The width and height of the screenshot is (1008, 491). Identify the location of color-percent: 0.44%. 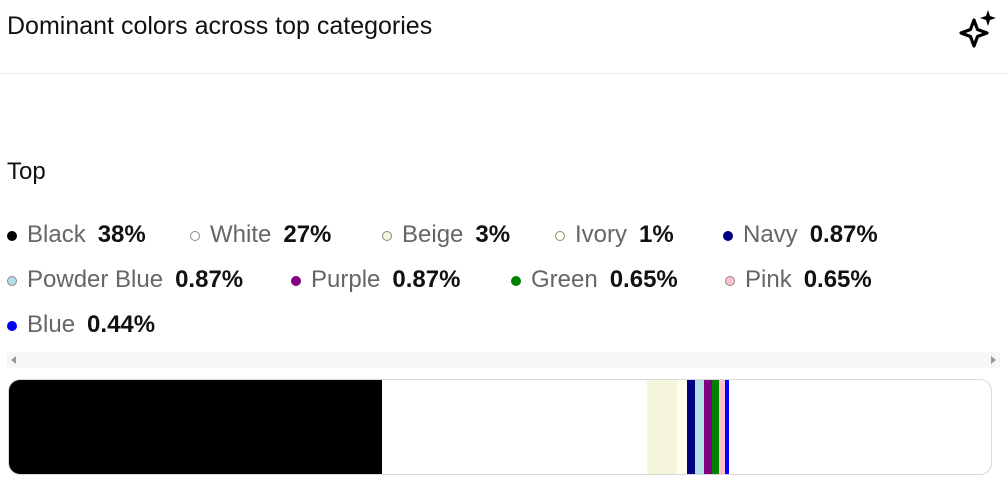
(121, 324).